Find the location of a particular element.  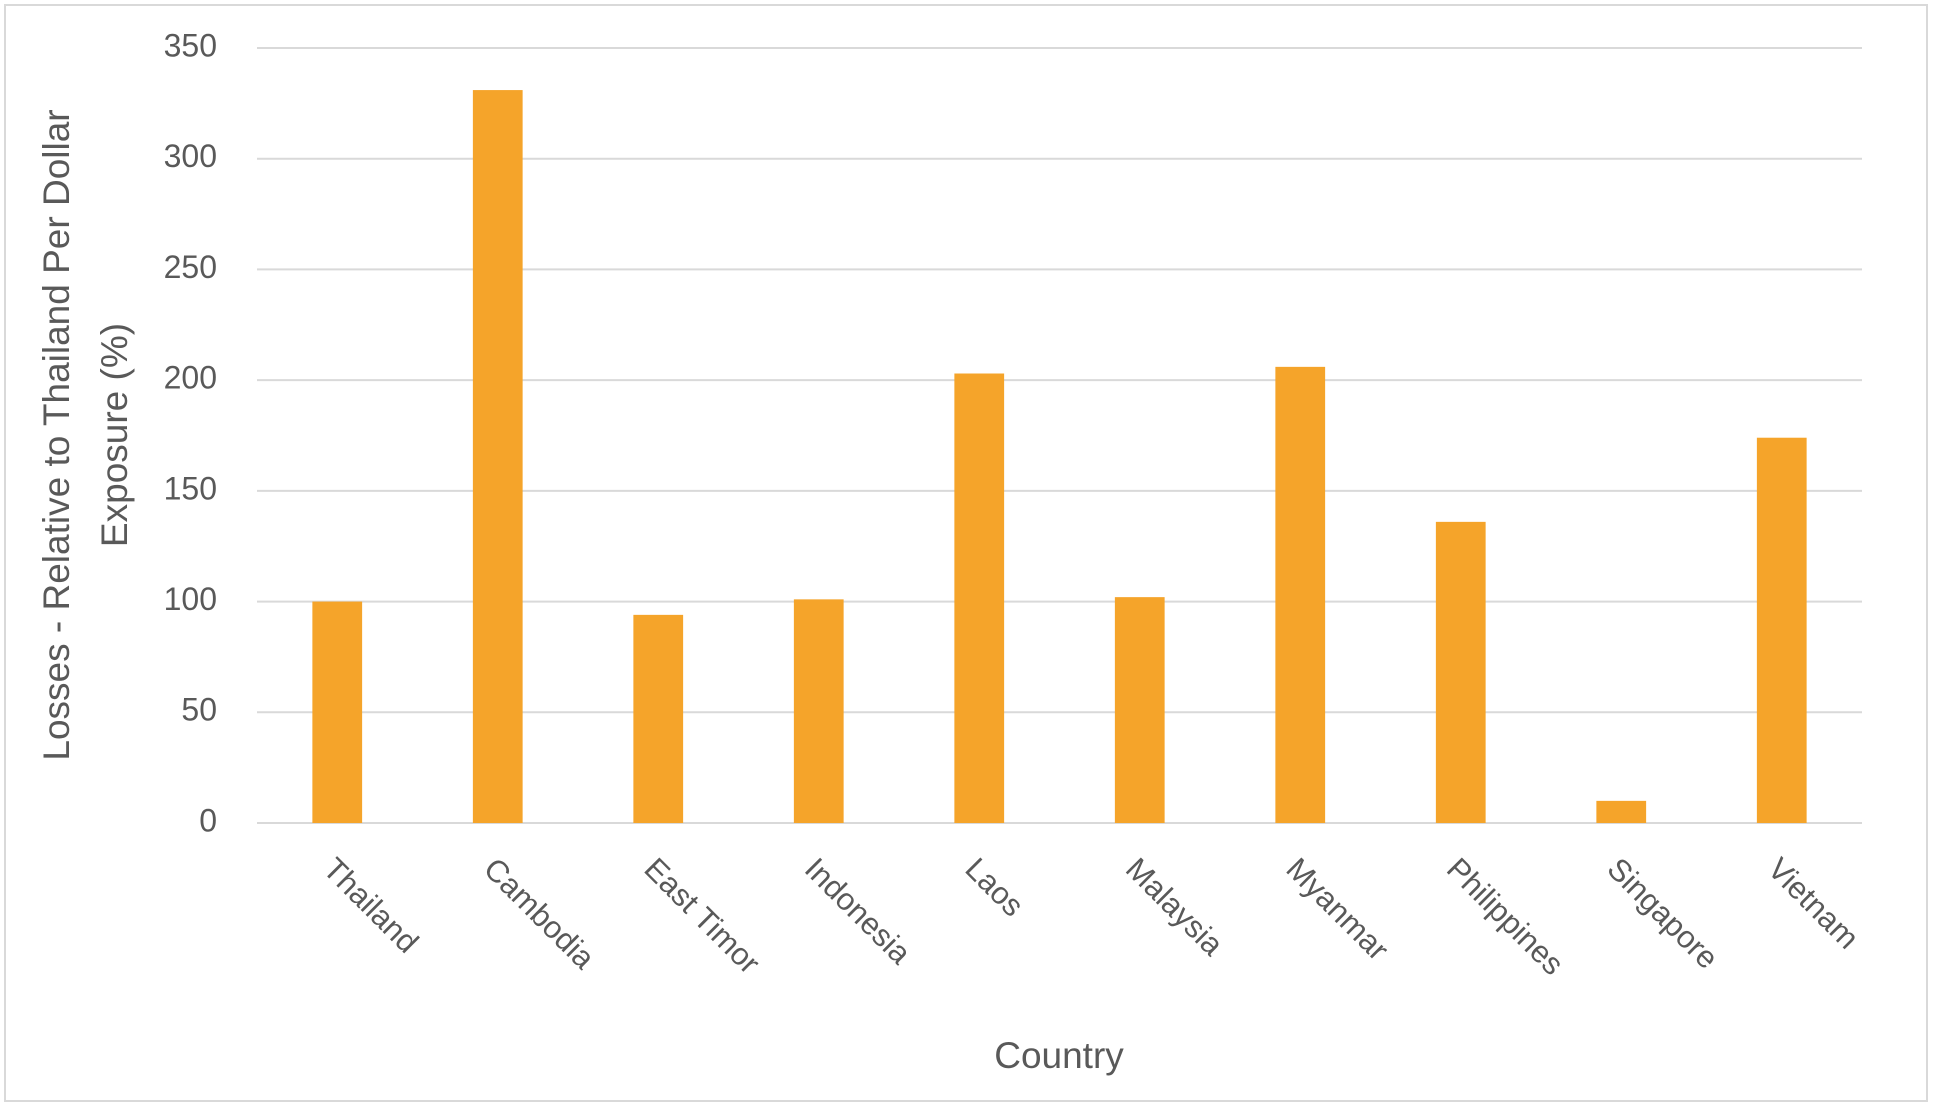

y-tick-label: 300 is located at coordinates (190, 156).